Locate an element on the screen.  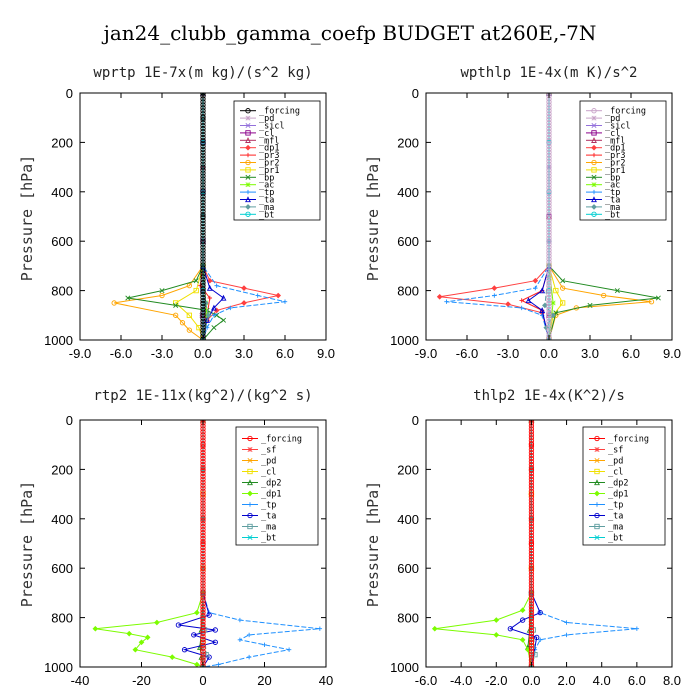
x-tick-label: -20 is located at coordinates (141, 680).